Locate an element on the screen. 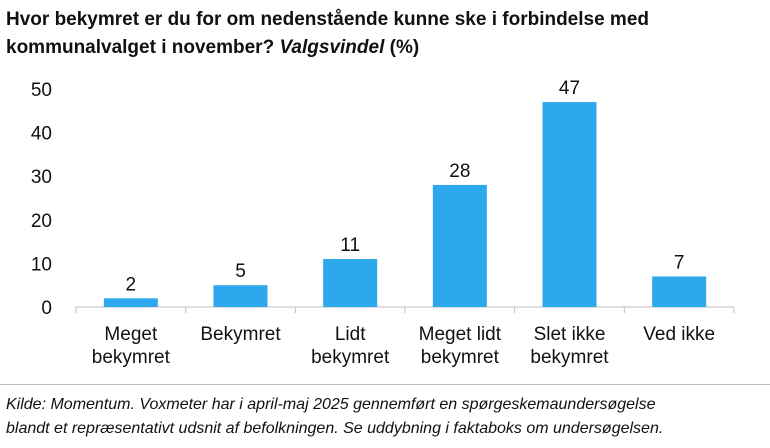  data-label: 7 is located at coordinates (679, 262).